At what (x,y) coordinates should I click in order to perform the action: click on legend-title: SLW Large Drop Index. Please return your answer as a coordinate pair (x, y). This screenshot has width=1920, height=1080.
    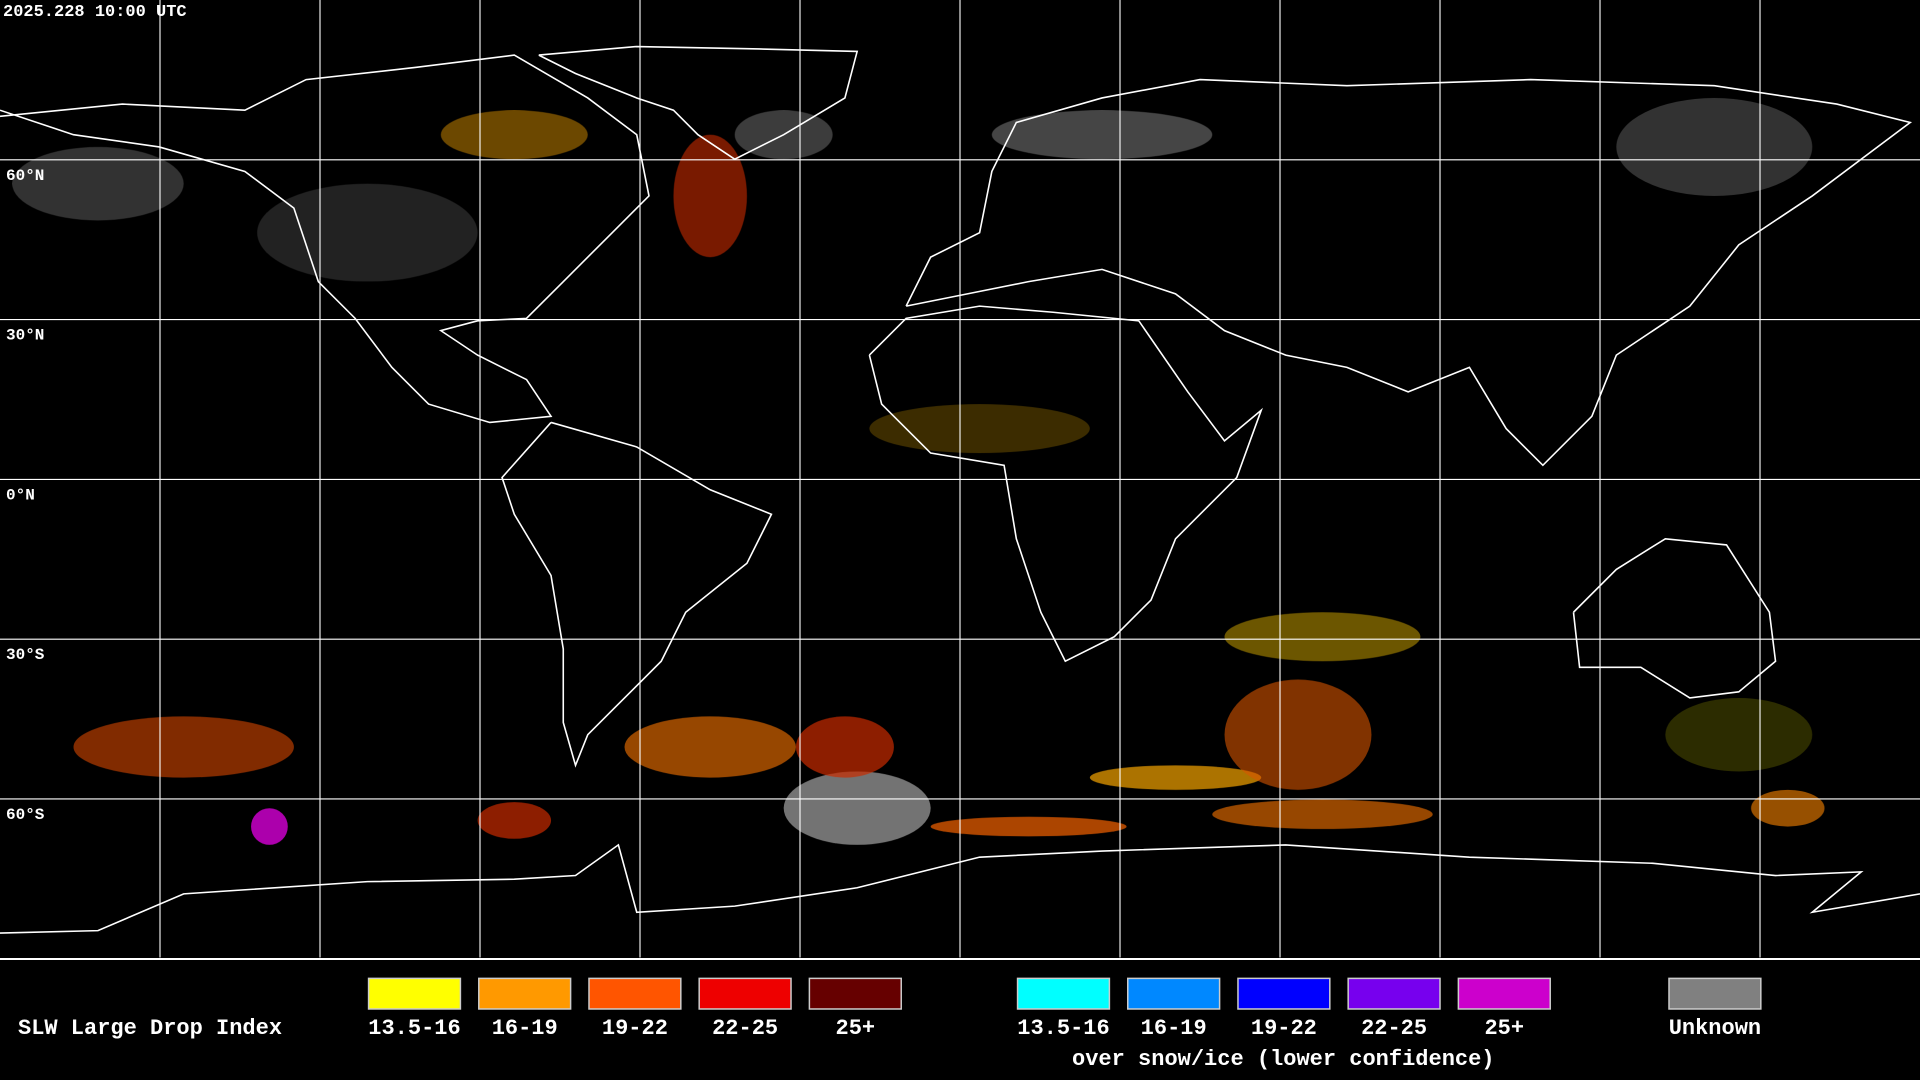
    Looking at the image, I should click on (150, 1028).